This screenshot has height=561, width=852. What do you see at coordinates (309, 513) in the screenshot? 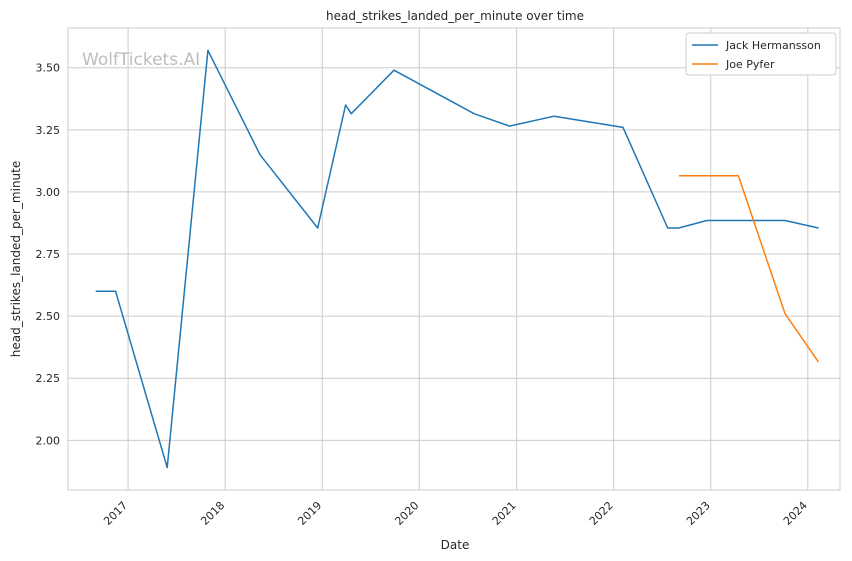
I see `x-tick-label: 2019` at bounding box center [309, 513].